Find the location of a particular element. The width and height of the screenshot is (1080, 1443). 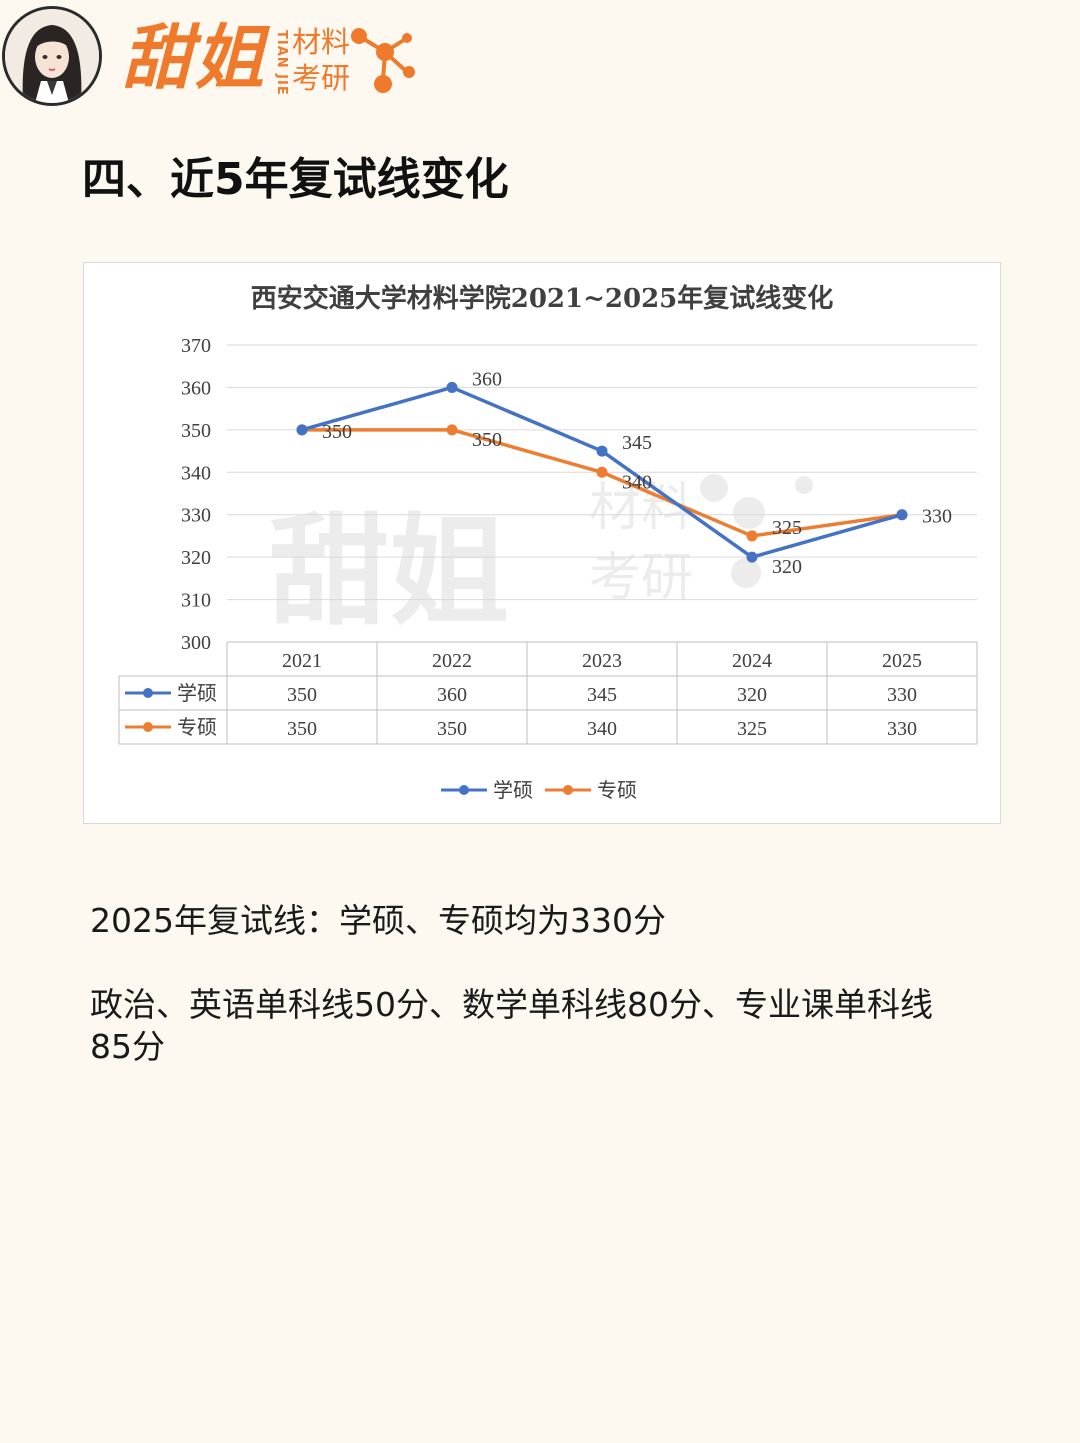

y-tick-label: 340 is located at coordinates (196, 473).